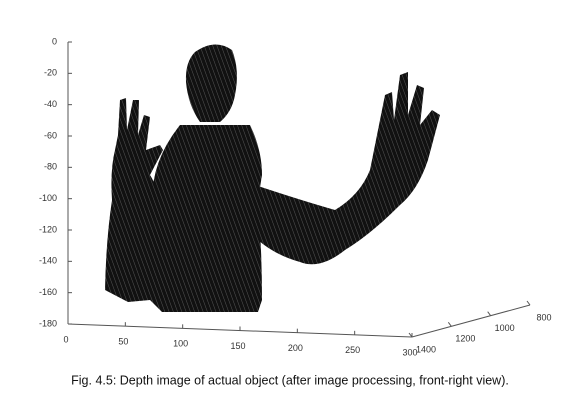  I want to click on x-tick-label: 300, so click(409, 352).